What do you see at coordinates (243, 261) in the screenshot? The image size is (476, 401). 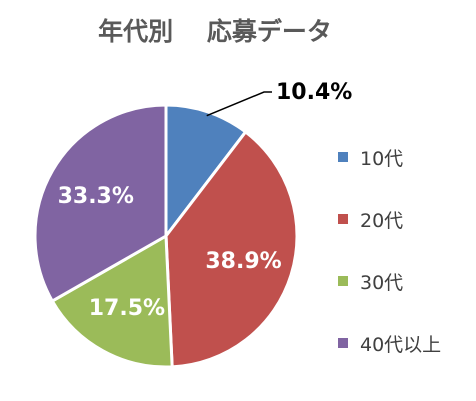 I see `data-label-20s: 38.9%` at bounding box center [243, 261].